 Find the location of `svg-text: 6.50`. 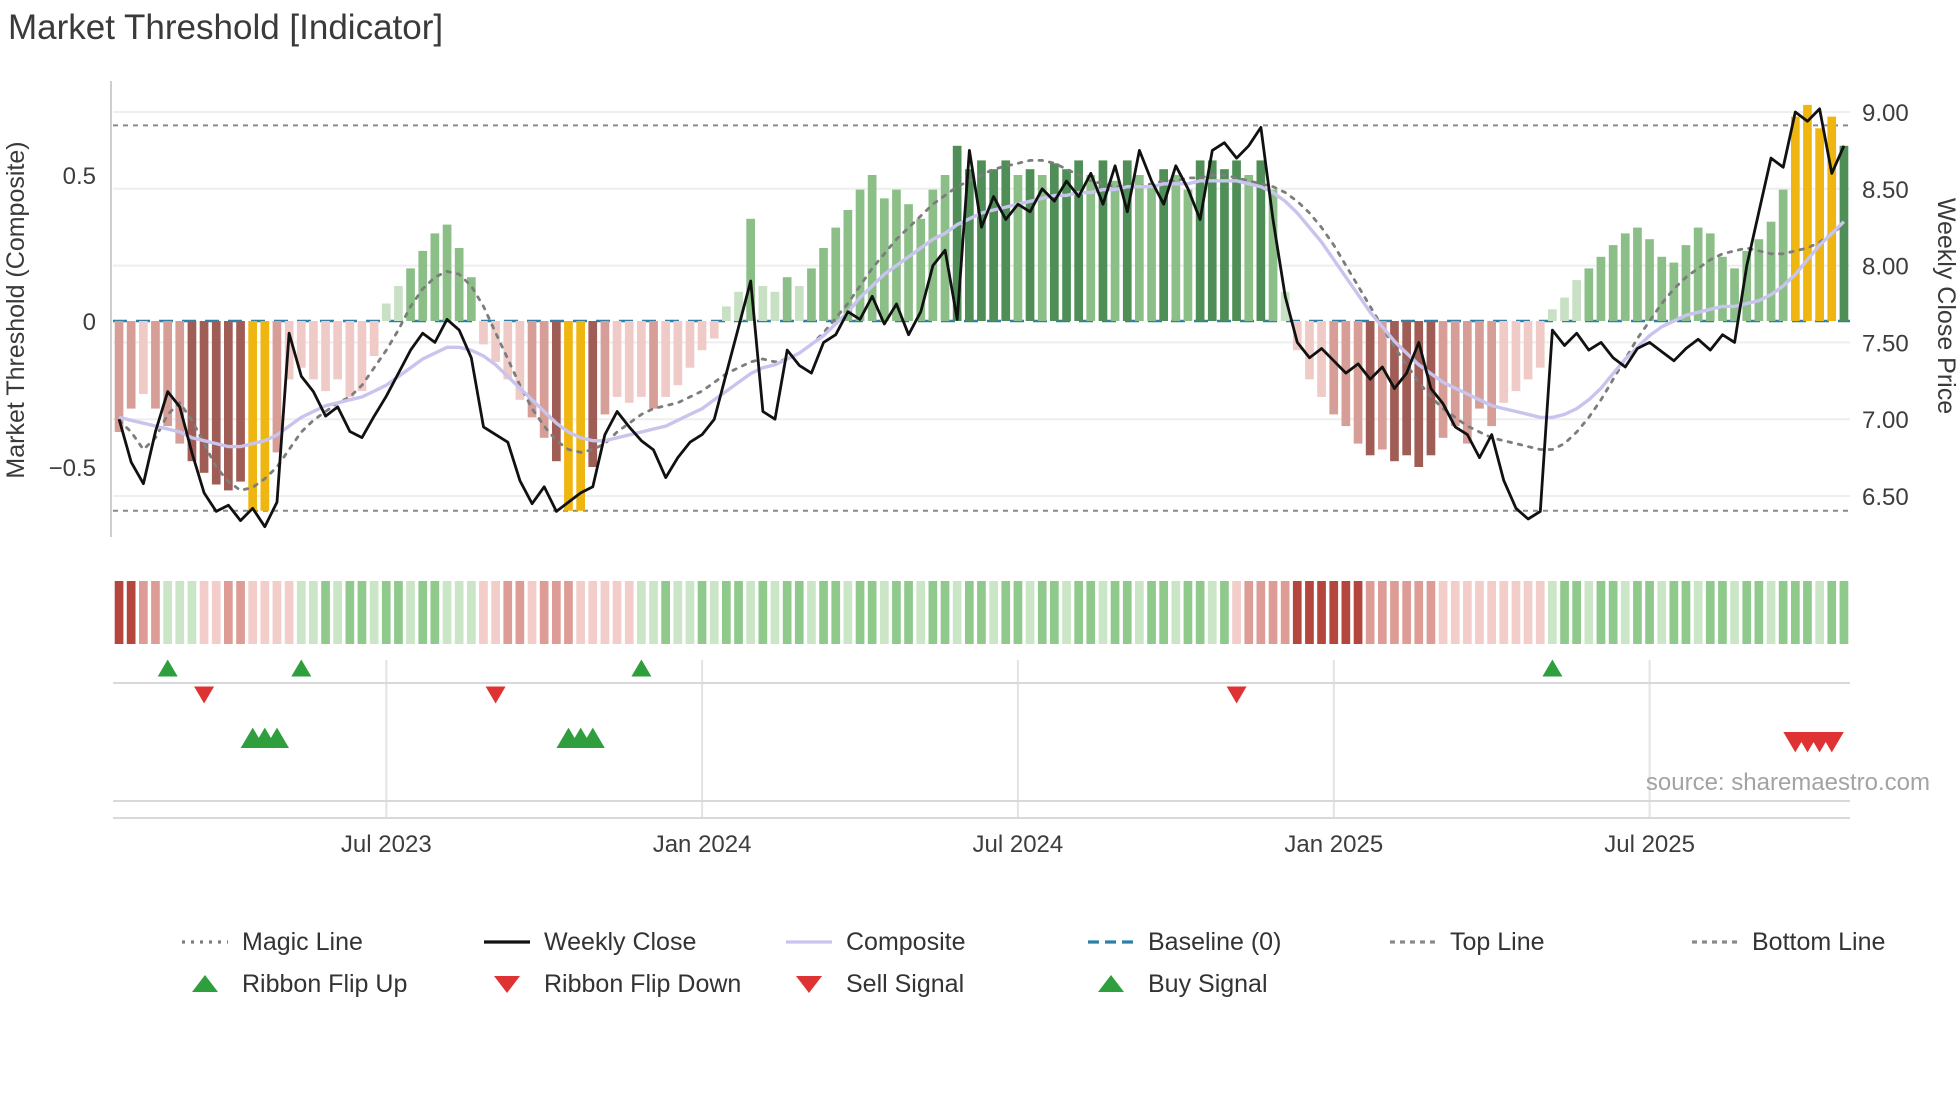

svg-text: 6.50 is located at coordinates (1885, 497).